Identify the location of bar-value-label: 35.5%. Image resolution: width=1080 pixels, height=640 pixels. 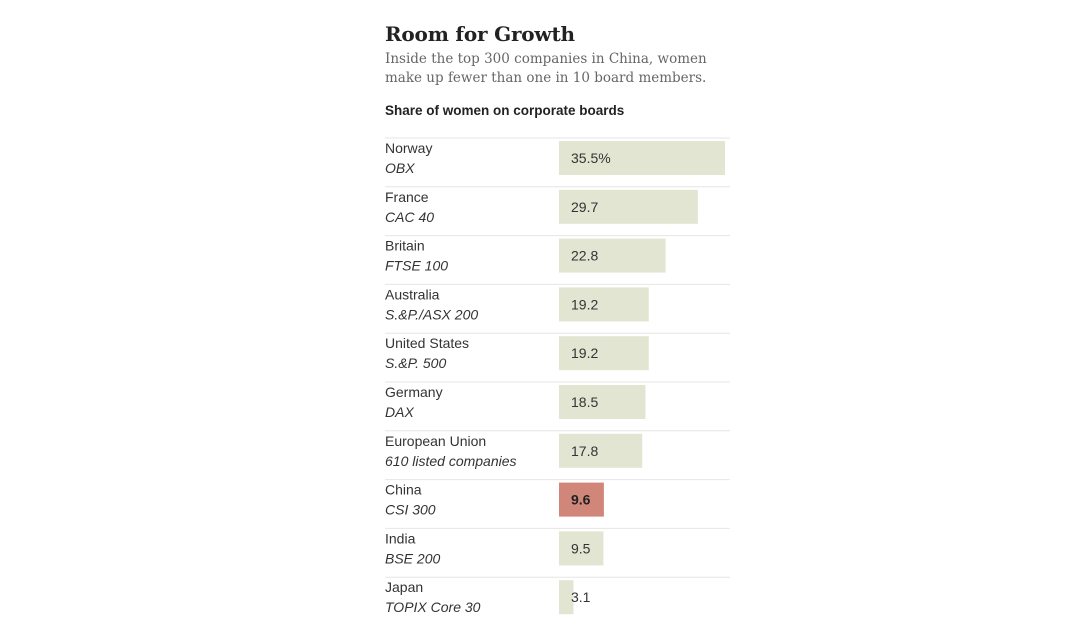
(591, 158).